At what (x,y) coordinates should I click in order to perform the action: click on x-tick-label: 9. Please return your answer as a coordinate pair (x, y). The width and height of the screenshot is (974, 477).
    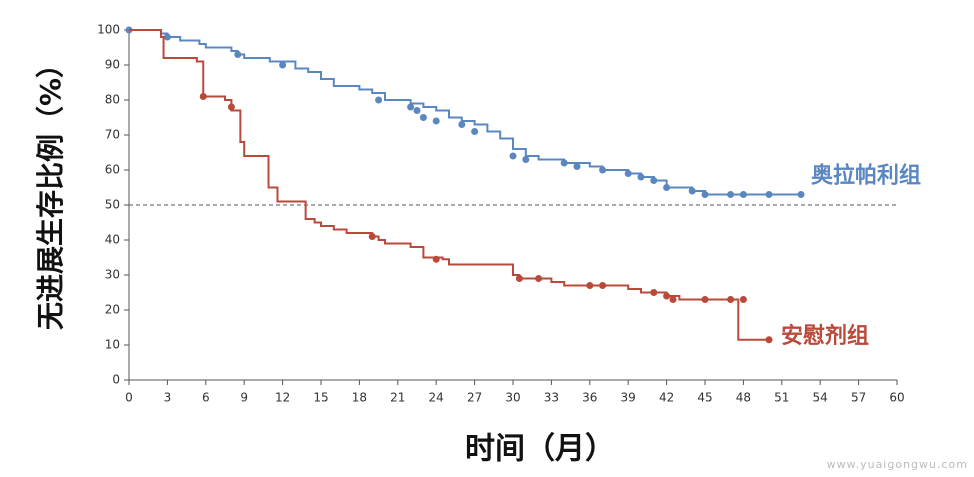
    Looking at the image, I should click on (244, 398).